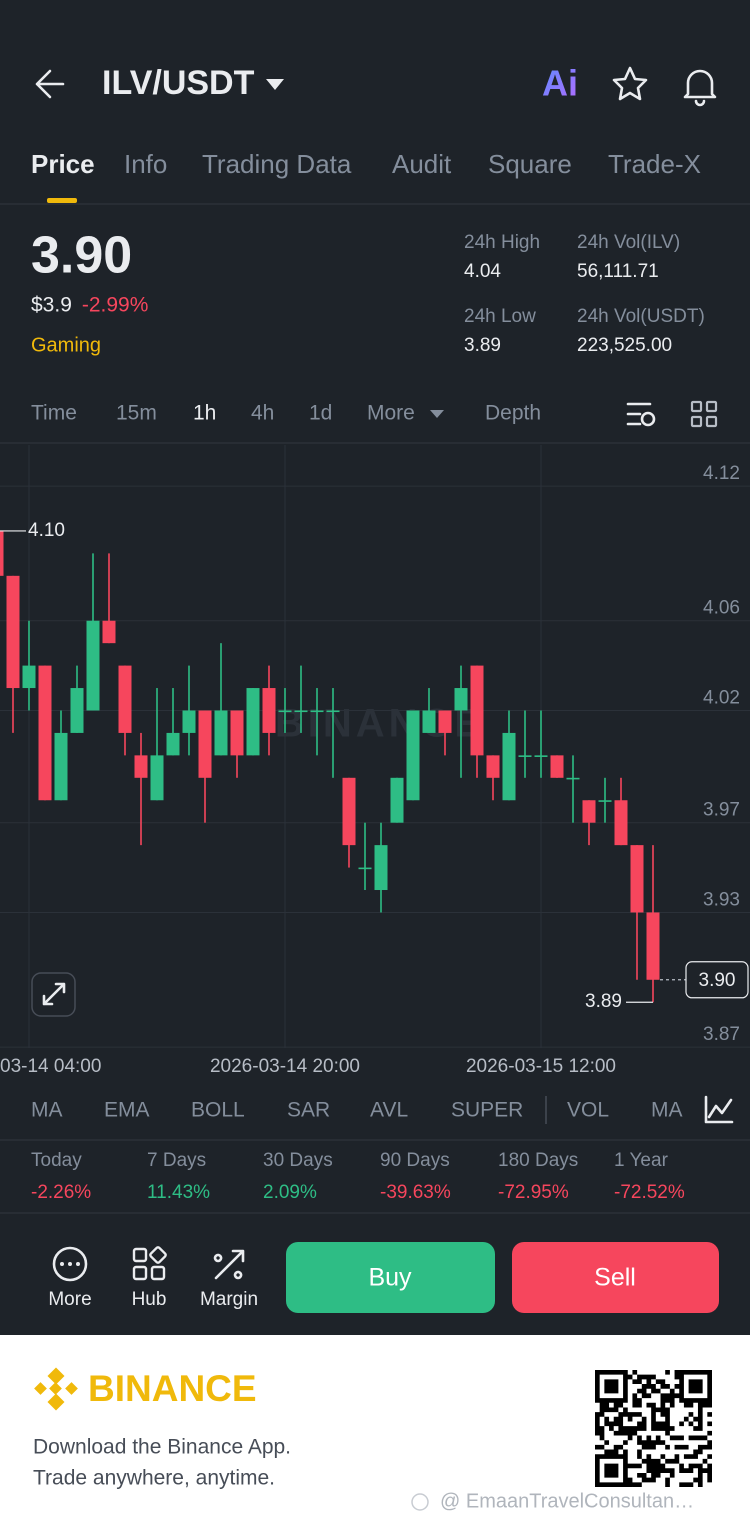 The image size is (750, 1526). Describe the element at coordinates (275, 84) in the screenshot. I see `pair-caret` at that location.